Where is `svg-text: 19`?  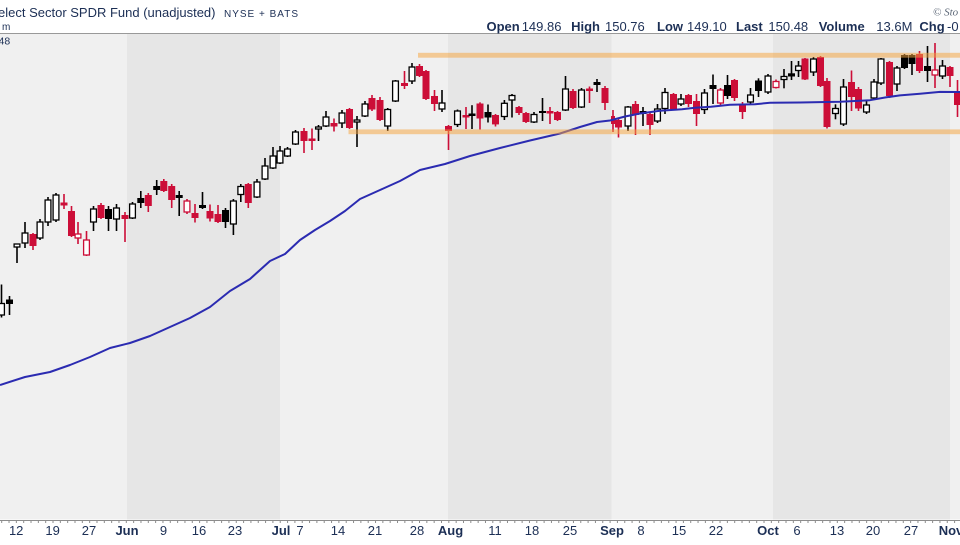
svg-text: 19 is located at coordinates (52, 530).